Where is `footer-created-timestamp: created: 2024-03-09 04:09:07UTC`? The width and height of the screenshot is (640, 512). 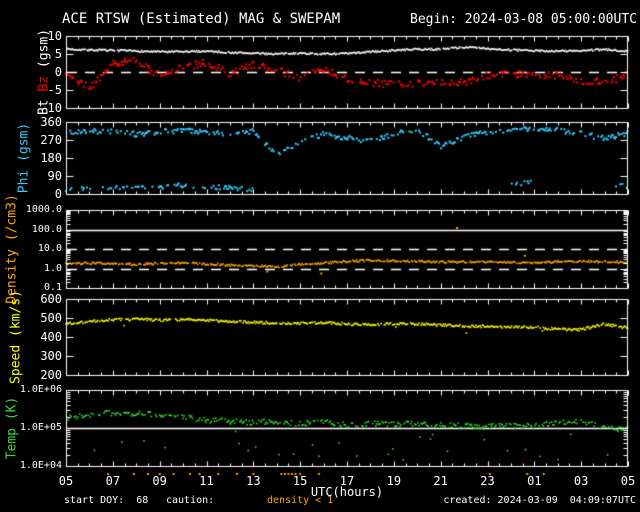
footer-created-timestamp: created: 2024-03-09 04:09:07UTC is located at coordinates (539, 500).